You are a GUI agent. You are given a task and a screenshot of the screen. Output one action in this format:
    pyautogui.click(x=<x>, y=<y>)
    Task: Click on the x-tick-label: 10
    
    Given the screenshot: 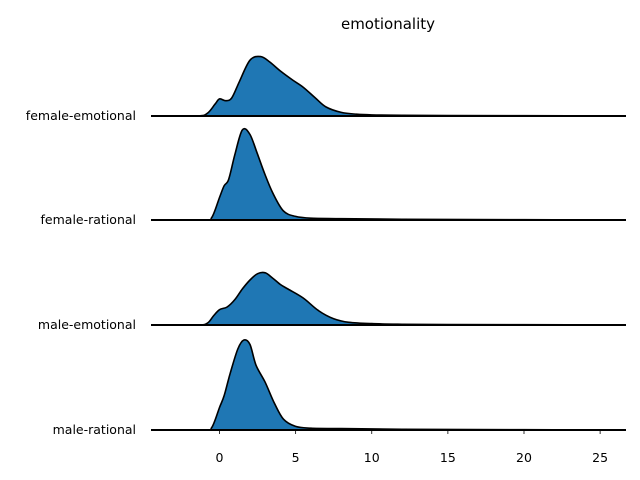 What is the action you would take?
    pyautogui.click(x=372, y=457)
    